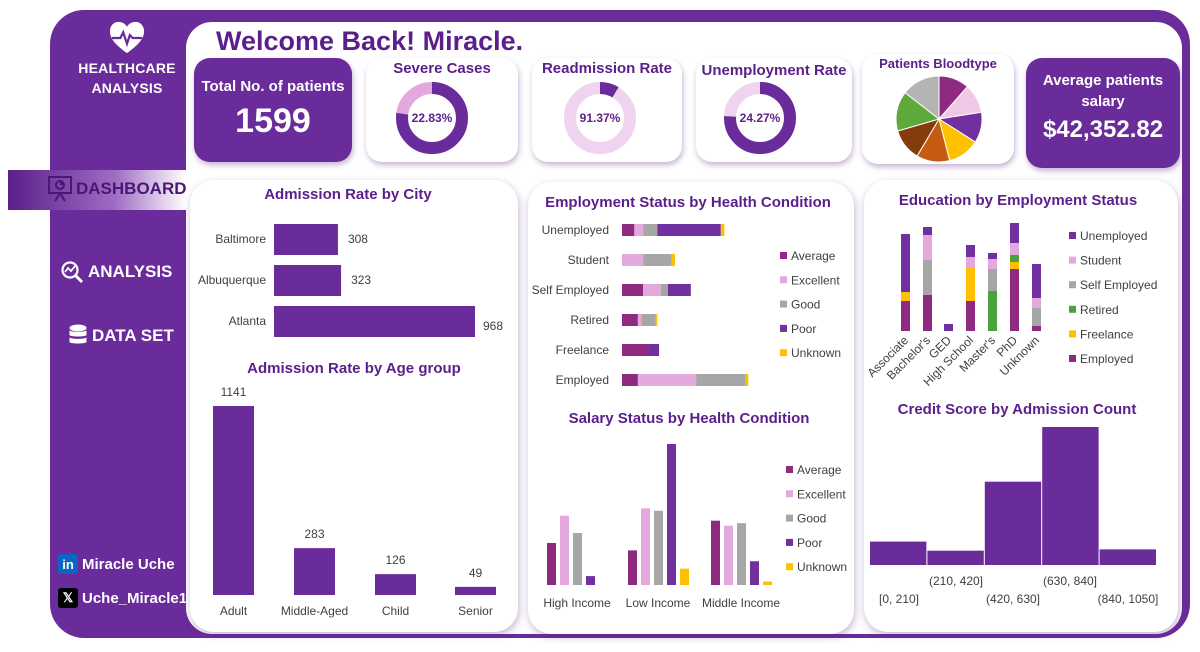 This screenshot has height=652, width=1200. I want to click on data-label-city: 323, so click(361, 280).